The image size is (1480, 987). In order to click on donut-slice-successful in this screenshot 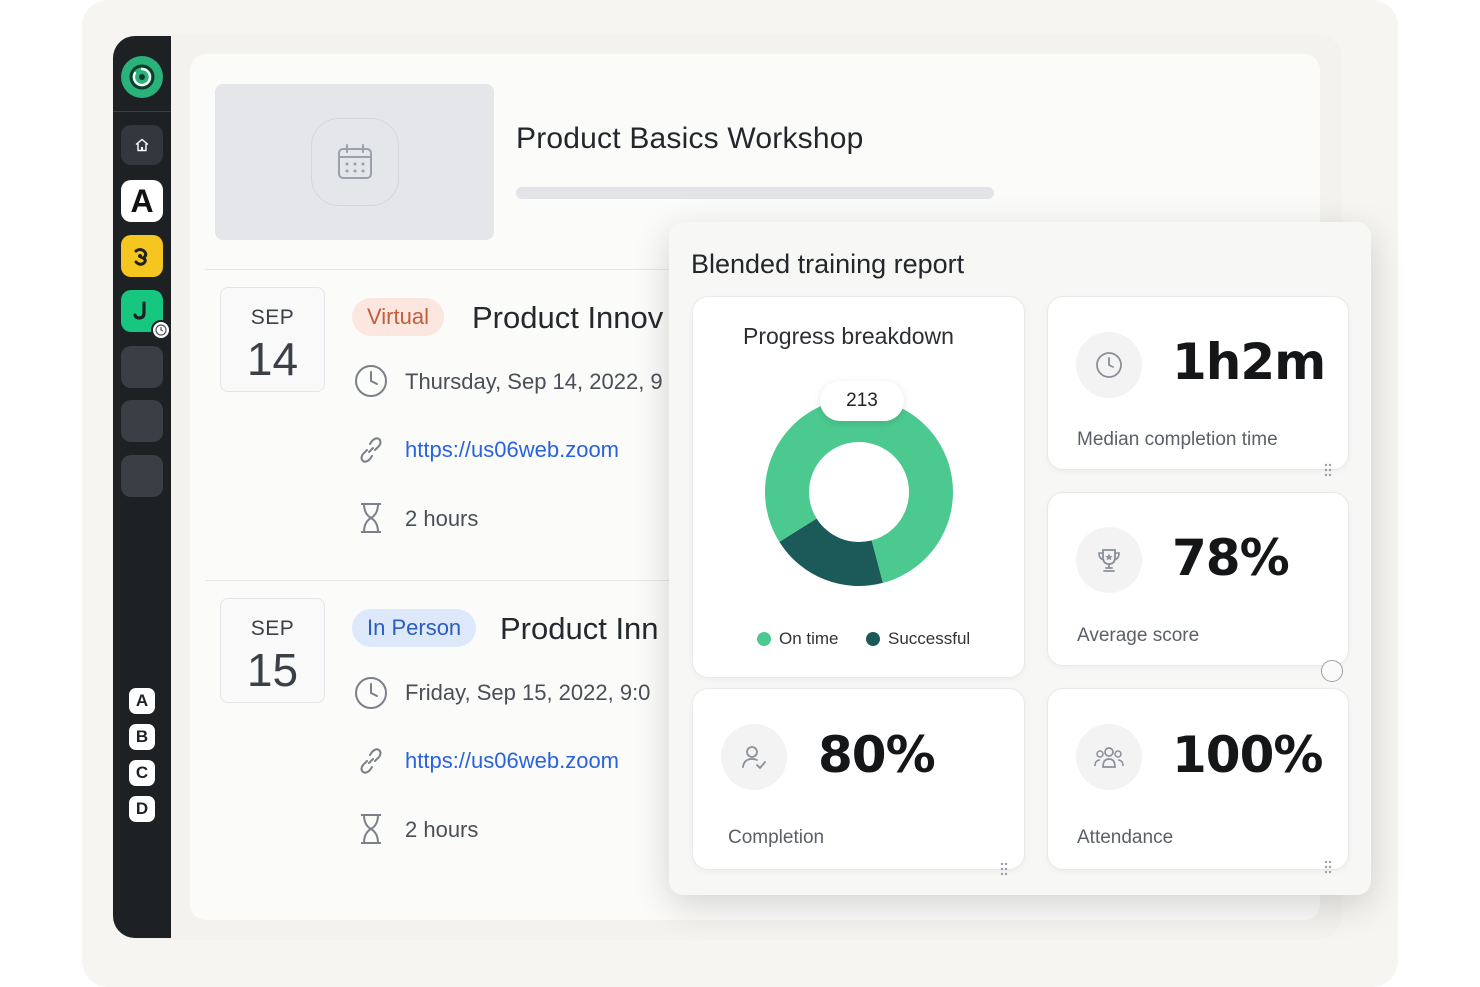, I will do `click(831, 552)`.